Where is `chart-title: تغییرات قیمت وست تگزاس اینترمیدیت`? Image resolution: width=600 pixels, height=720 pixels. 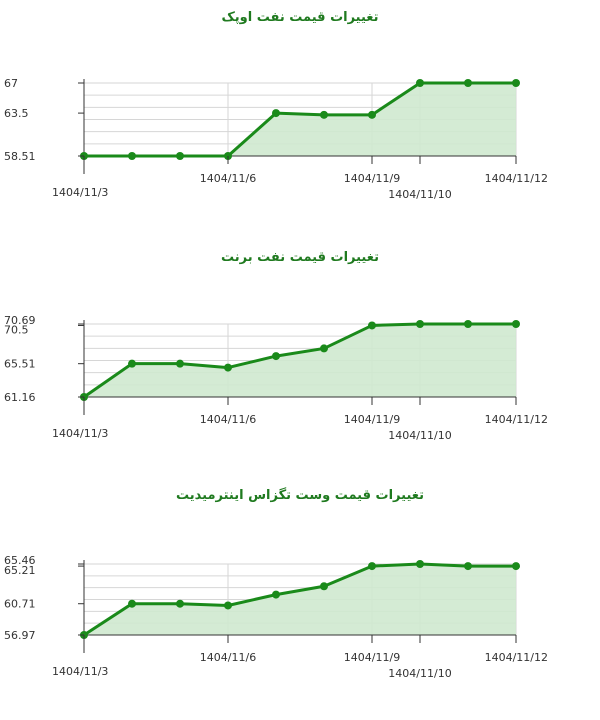
chart-title: تغییرات قیمت وست تگزاس اینترمیدیت is located at coordinates (300, 495).